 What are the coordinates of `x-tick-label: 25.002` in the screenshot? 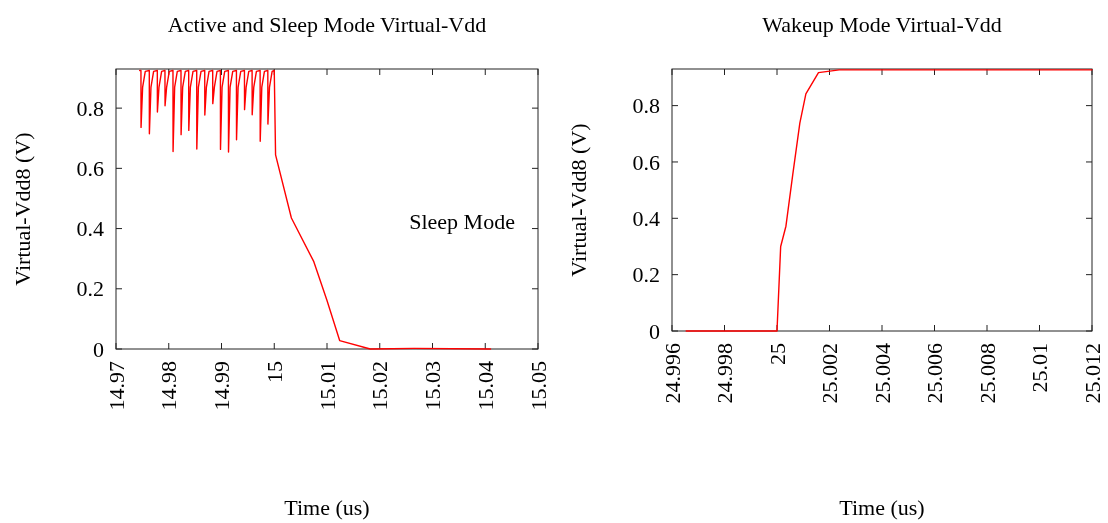 It's located at (830, 373).